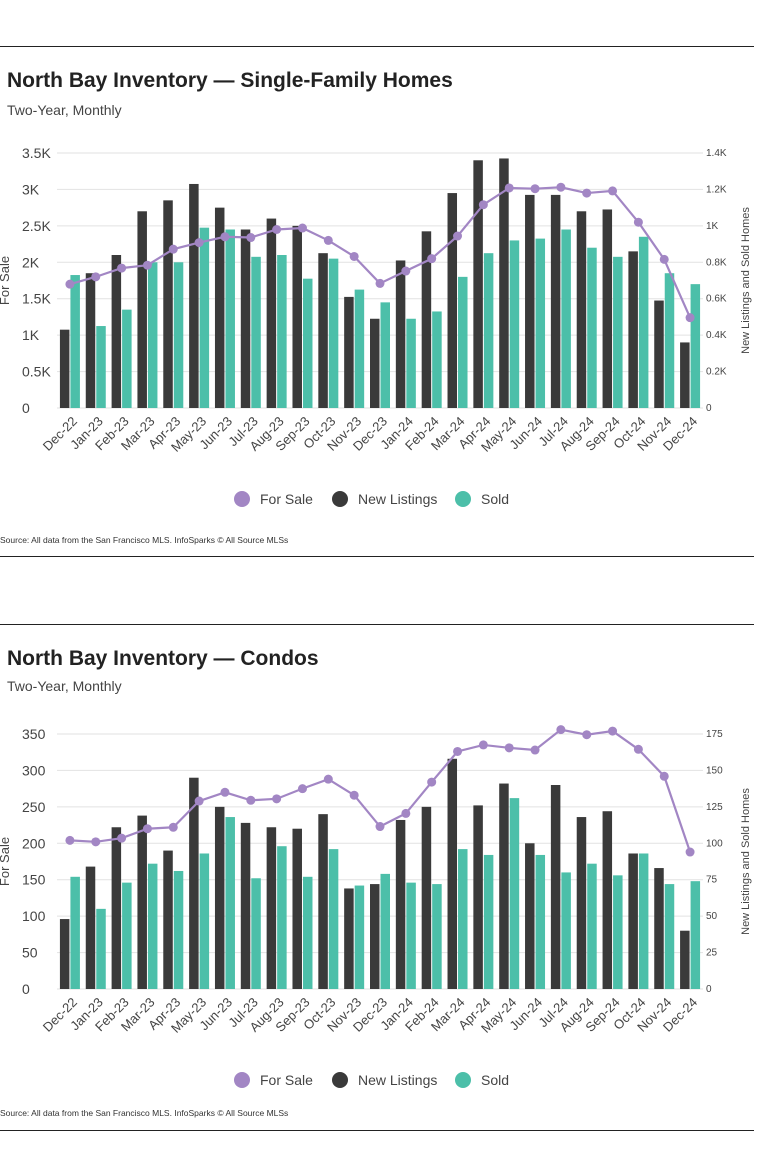  I want to click on y-tick-label-right: 50, so click(712, 916).